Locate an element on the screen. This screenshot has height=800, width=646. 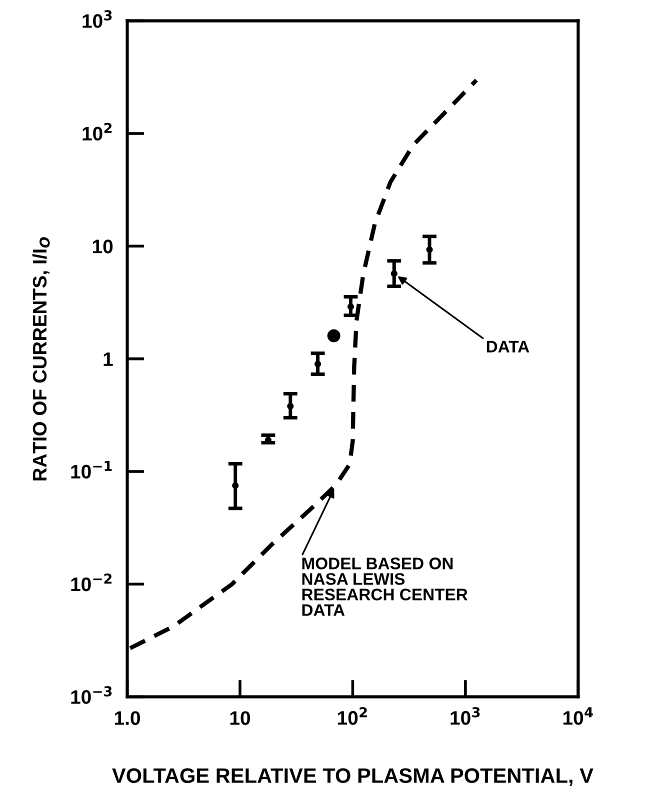
y-tick-label: 10$^{−3}$ is located at coordinates (91, 695).